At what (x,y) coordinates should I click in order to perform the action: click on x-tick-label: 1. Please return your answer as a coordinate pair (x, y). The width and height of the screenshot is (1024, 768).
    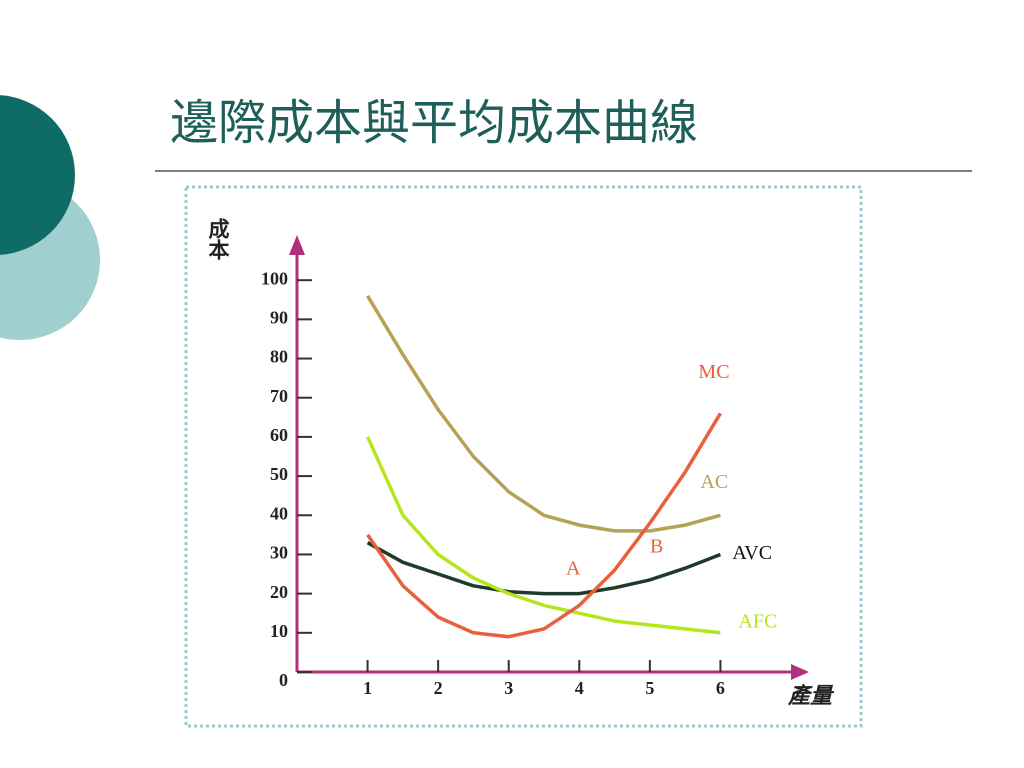
    Looking at the image, I should click on (367, 688).